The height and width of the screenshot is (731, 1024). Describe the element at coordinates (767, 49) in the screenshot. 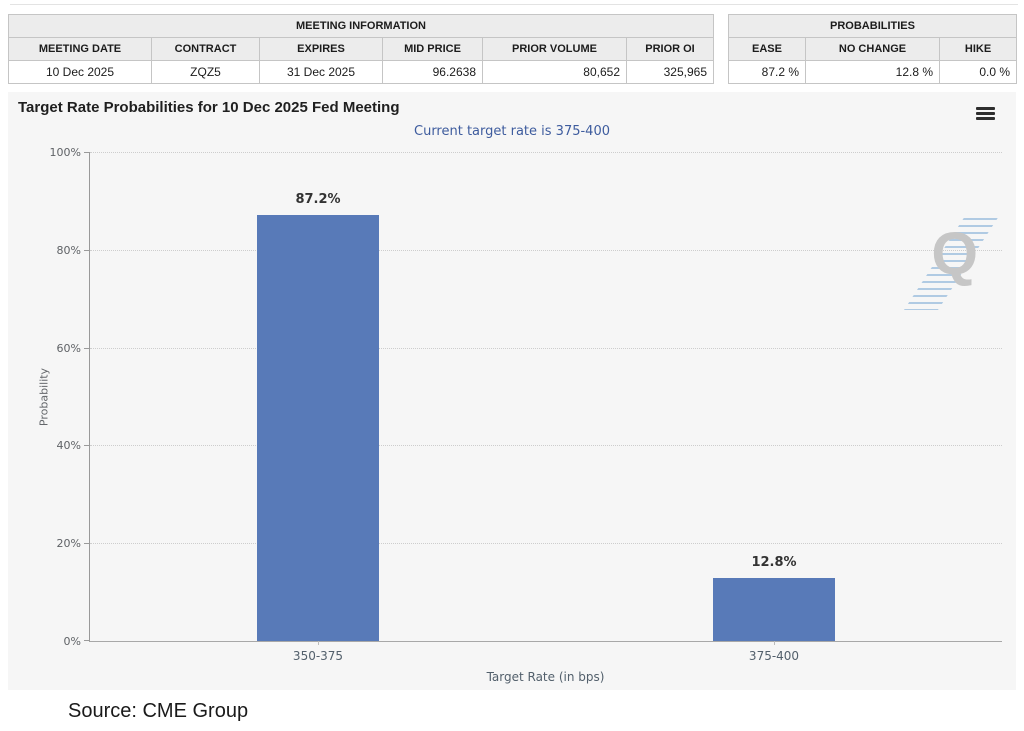

I see `col-ease: EASE` at that location.